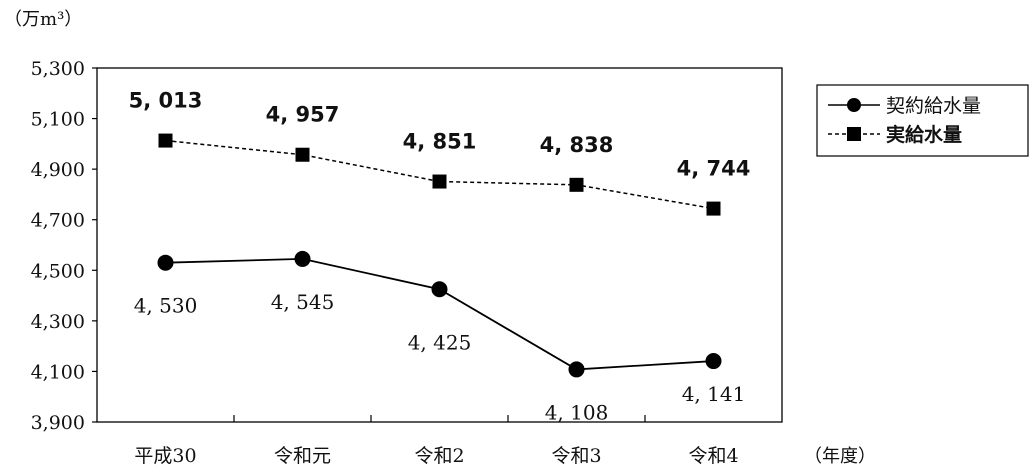 The width and height of the screenshot is (1035, 473). I want to click on y-tick-label: 4,300, so click(58, 322).